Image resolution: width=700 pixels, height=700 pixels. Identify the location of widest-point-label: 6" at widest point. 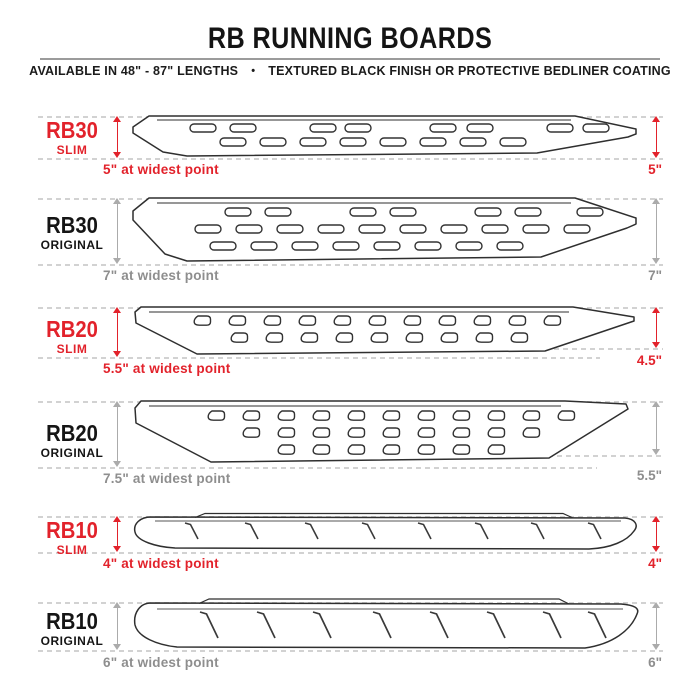
(161, 662).